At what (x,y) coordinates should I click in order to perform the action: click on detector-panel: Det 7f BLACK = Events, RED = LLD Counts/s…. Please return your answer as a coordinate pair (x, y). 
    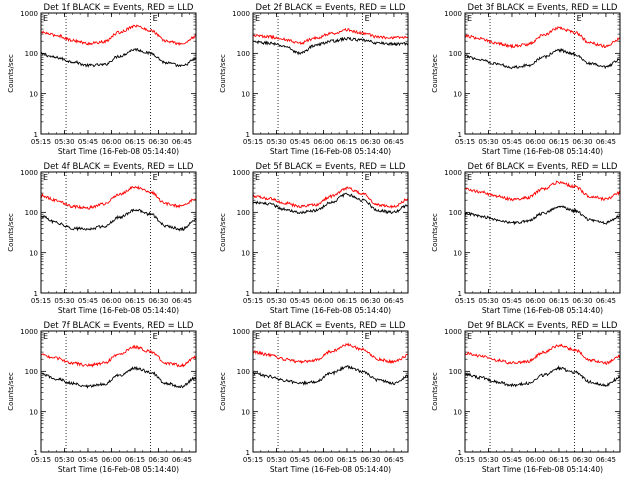
    Looking at the image, I should click on (102, 397).